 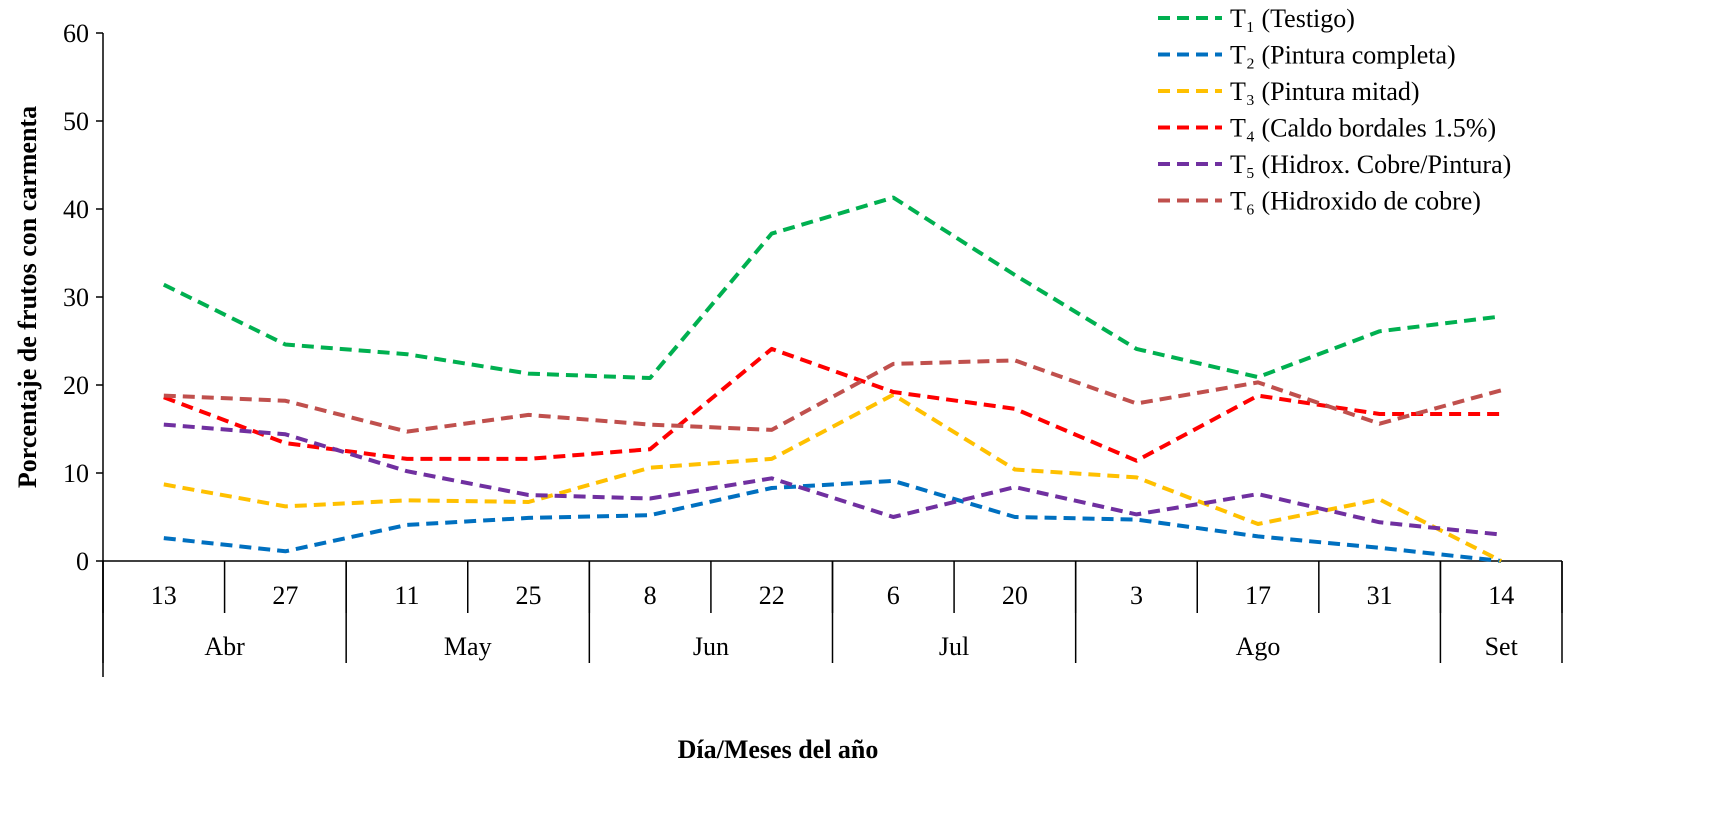 I want to click on x-tick-label: 27, so click(x=285, y=595).